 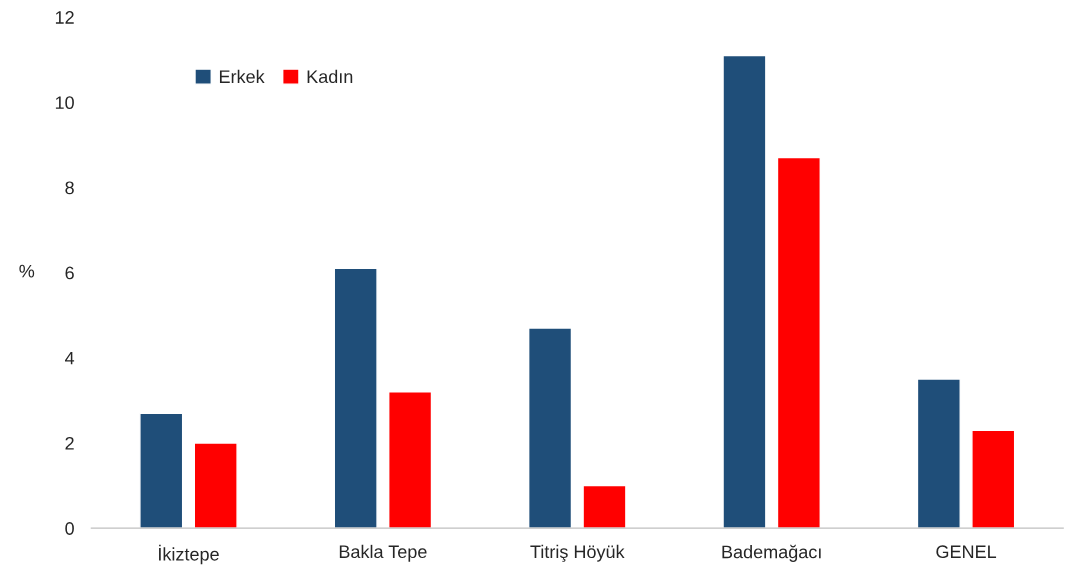 I want to click on legend-label: Erkek, so click(x=242, y=76).